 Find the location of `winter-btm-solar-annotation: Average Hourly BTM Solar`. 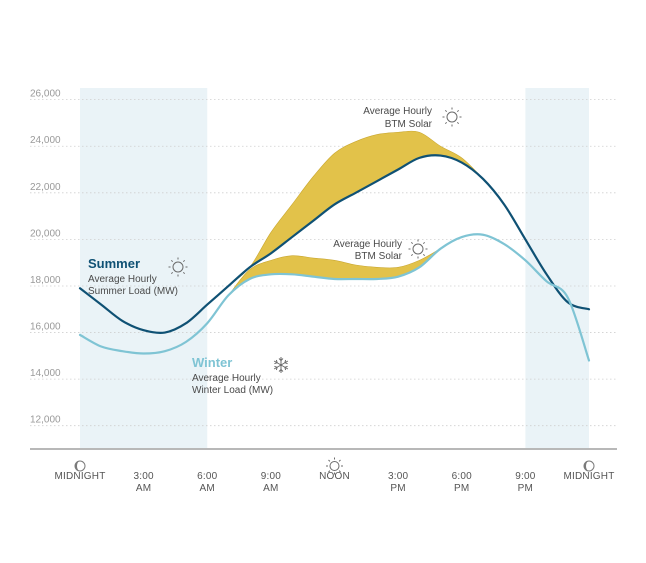

winter-btm-solar-annotation: Average Hourly BTM Solar is located at coordinates (380, 250).